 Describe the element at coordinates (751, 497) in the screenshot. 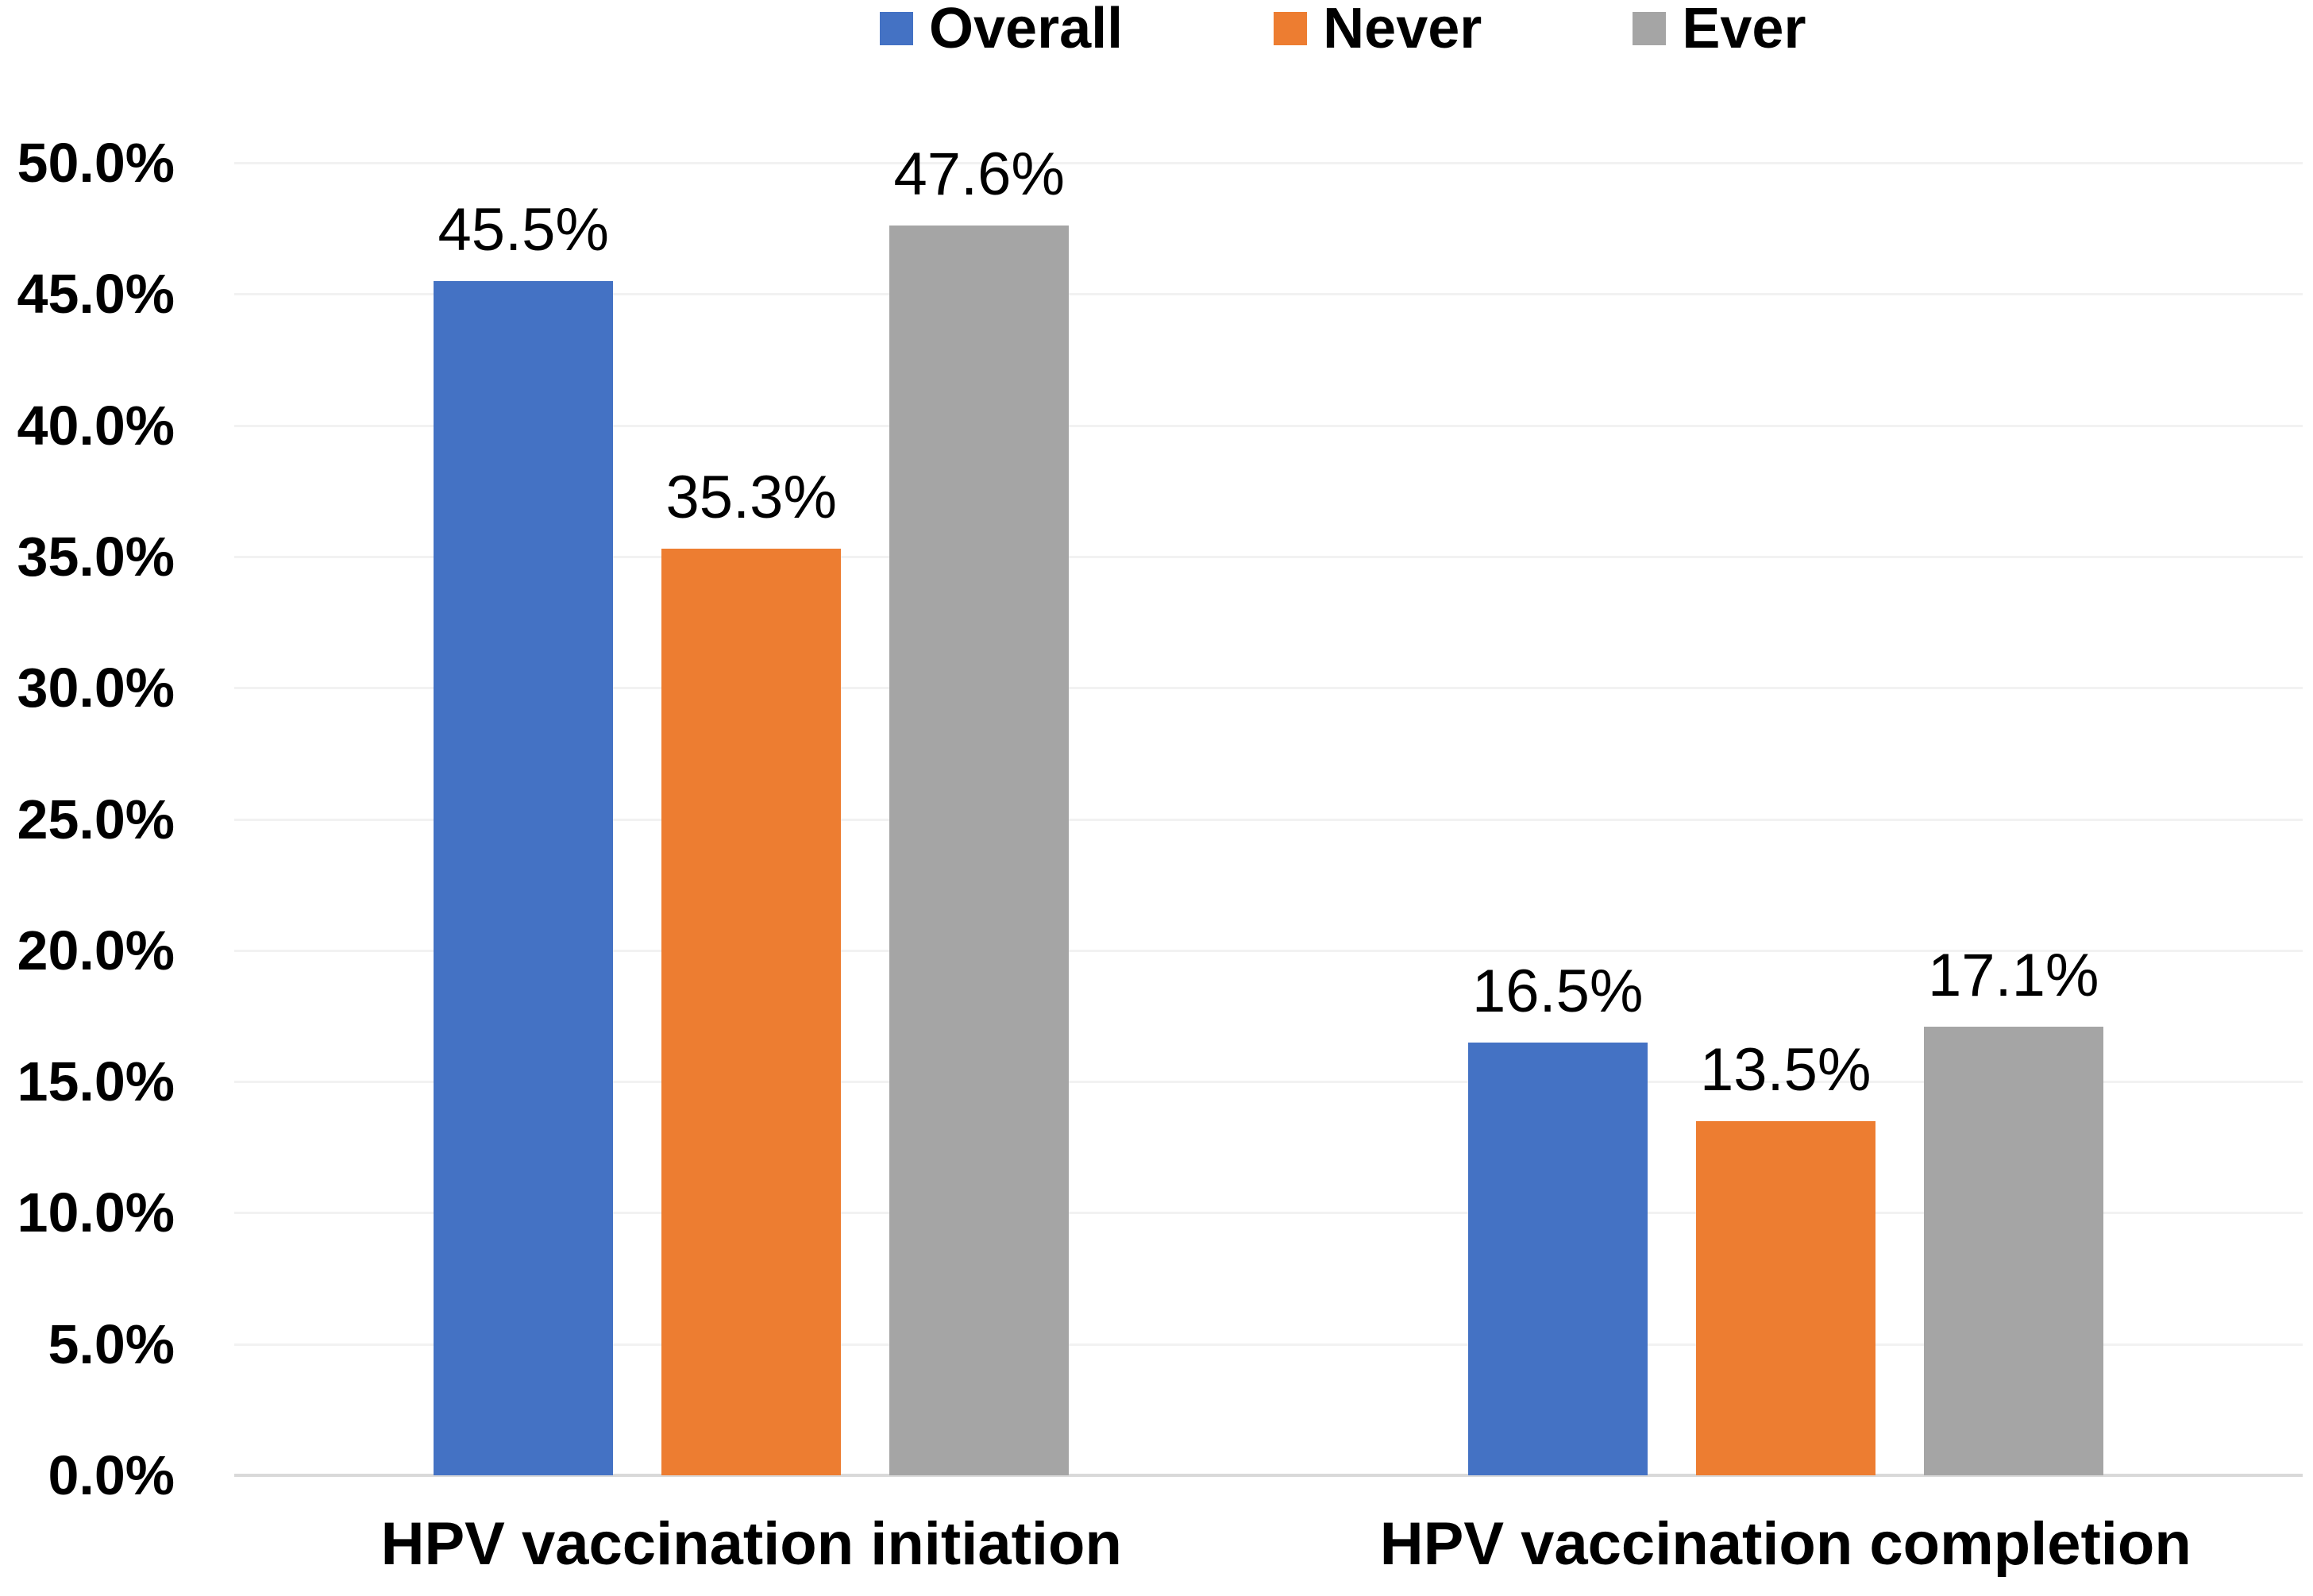

I see `bar-value-label: 35.3%` at that location.